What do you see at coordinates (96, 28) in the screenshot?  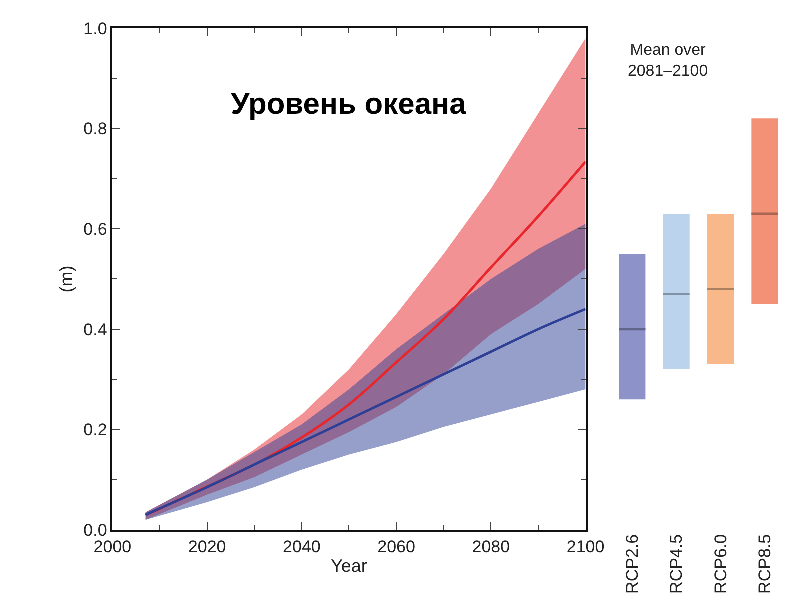 I see `y-tick-label: 1.0` at bounding box center [96, 28].